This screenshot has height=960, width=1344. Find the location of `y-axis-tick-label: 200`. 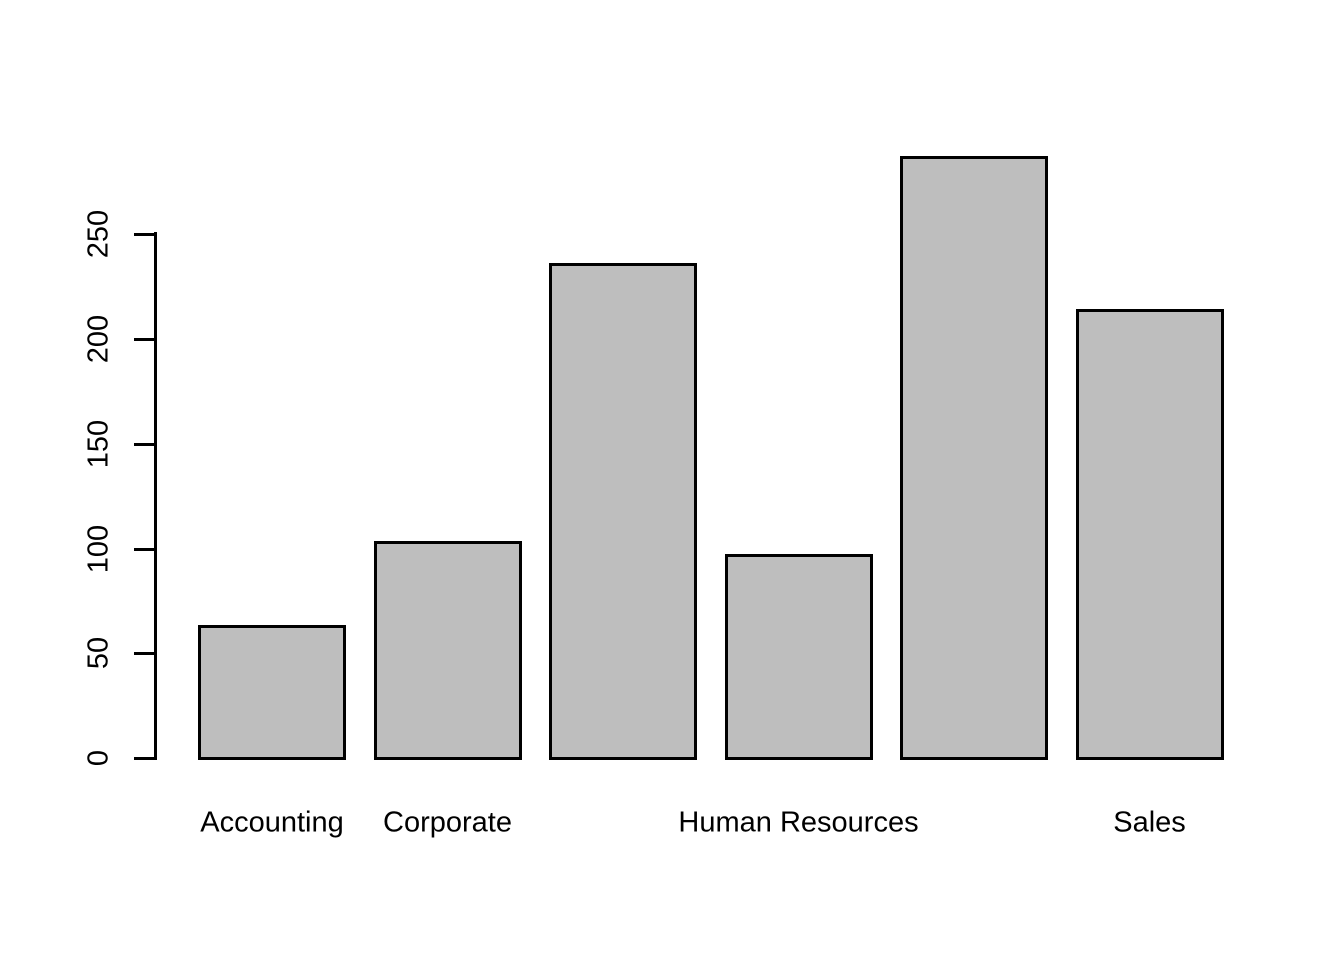

y-axis-tick-label: 200 is located at coordinates (98, 339).